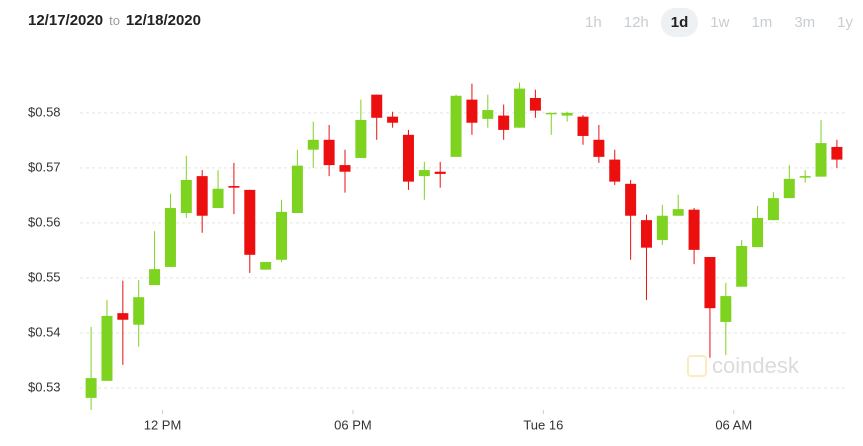 Image resolution: width=863 pixels, height=446 pixels. I want to click on date-range: 12/17/2020 to 12/18/2020, so click(114, 20).